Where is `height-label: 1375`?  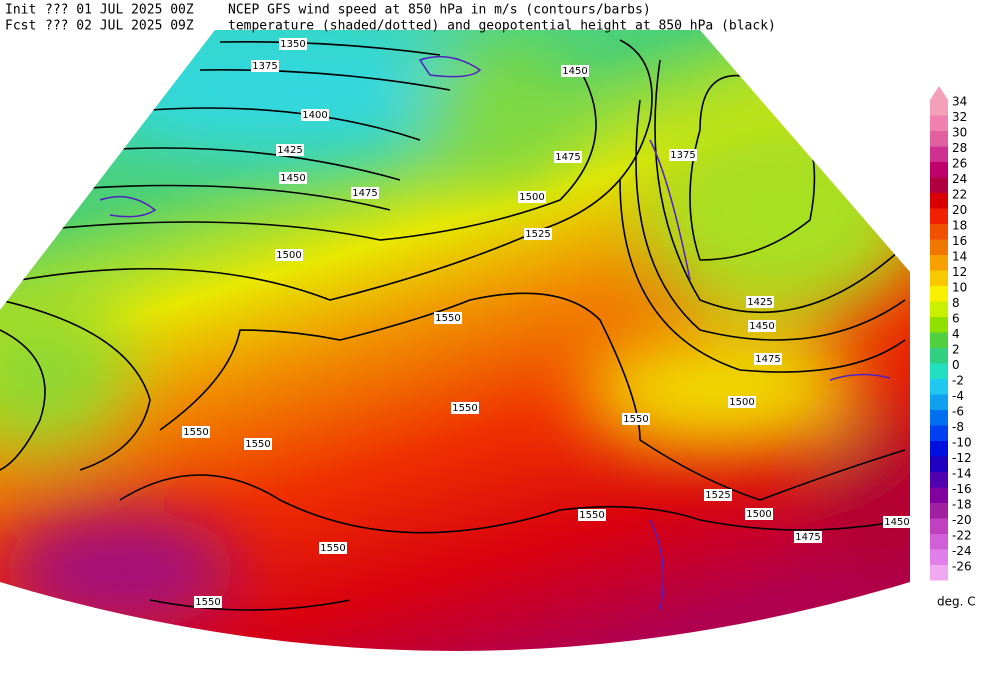 height-label: 1375 is located at coordinates (682, 155).